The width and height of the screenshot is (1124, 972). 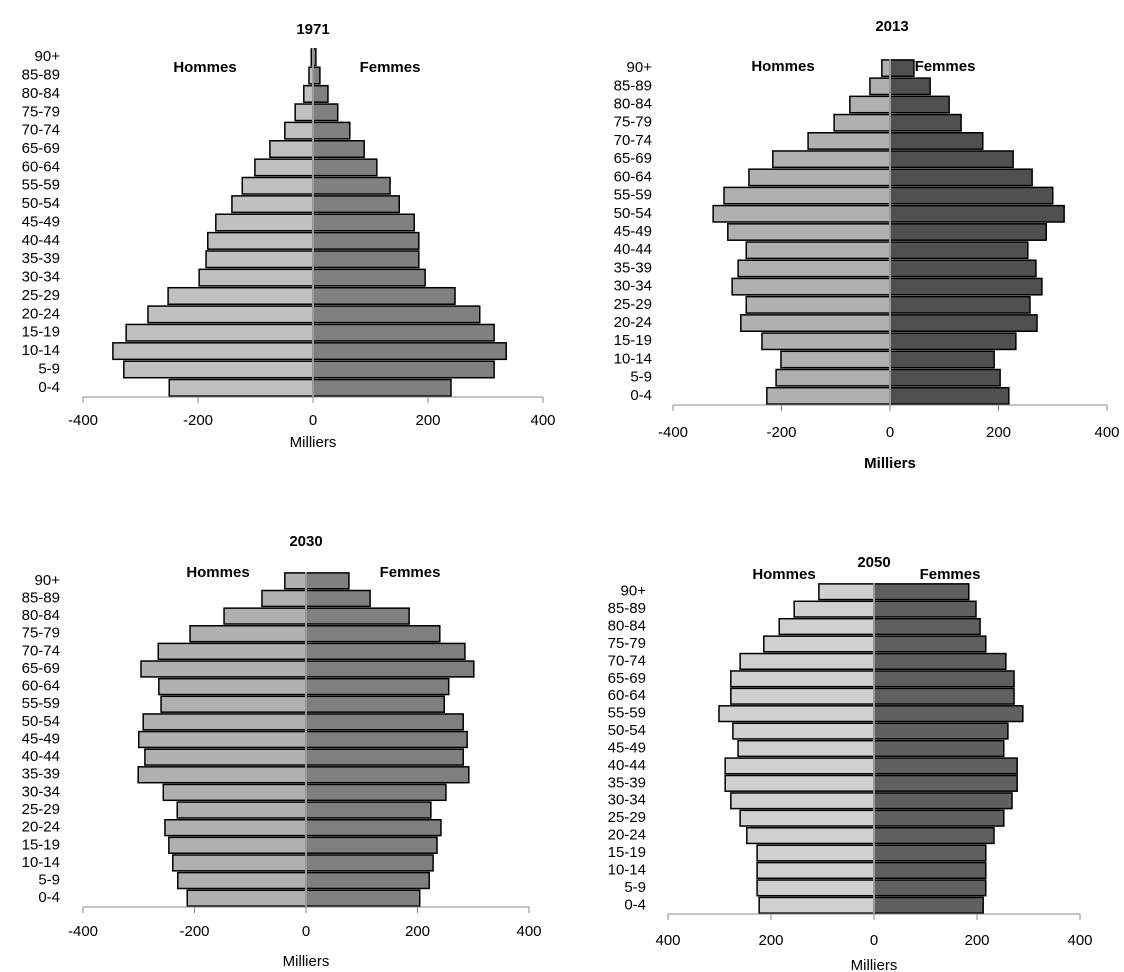 I want to click on y-tick-label: 30-34, so click(x=41, y=791).